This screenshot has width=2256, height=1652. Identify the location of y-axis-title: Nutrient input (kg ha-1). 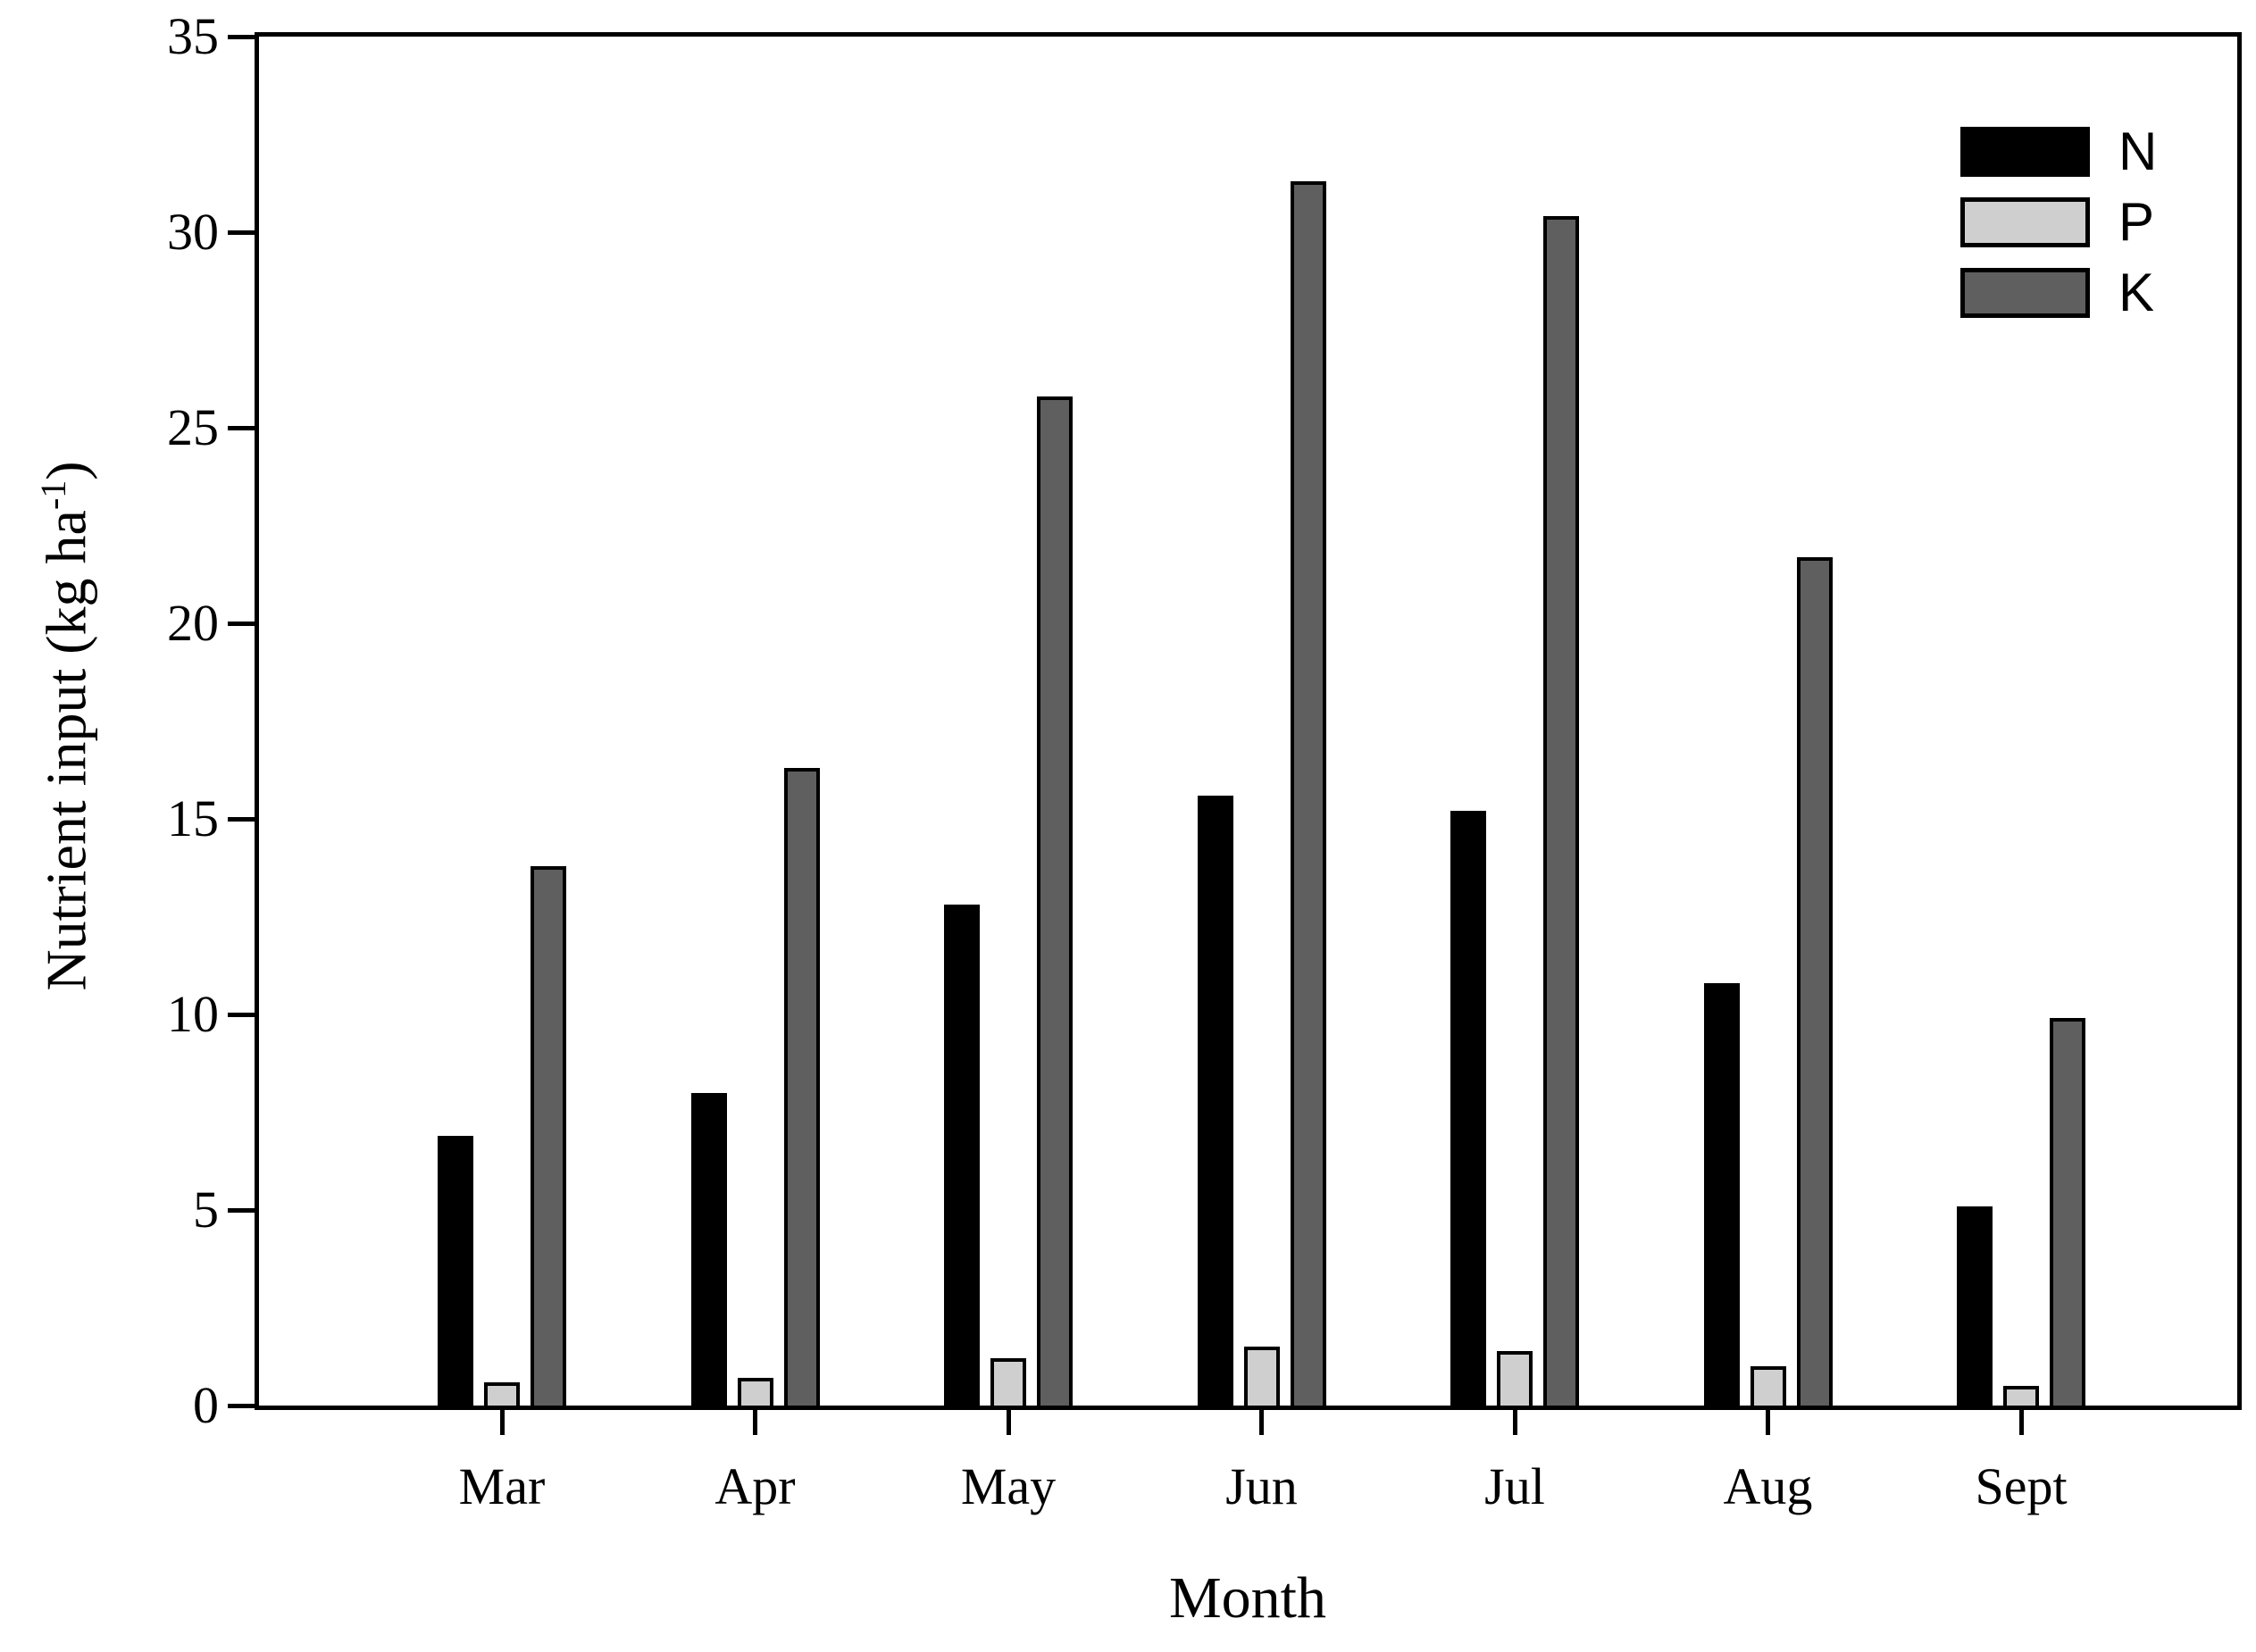
(57, 726).